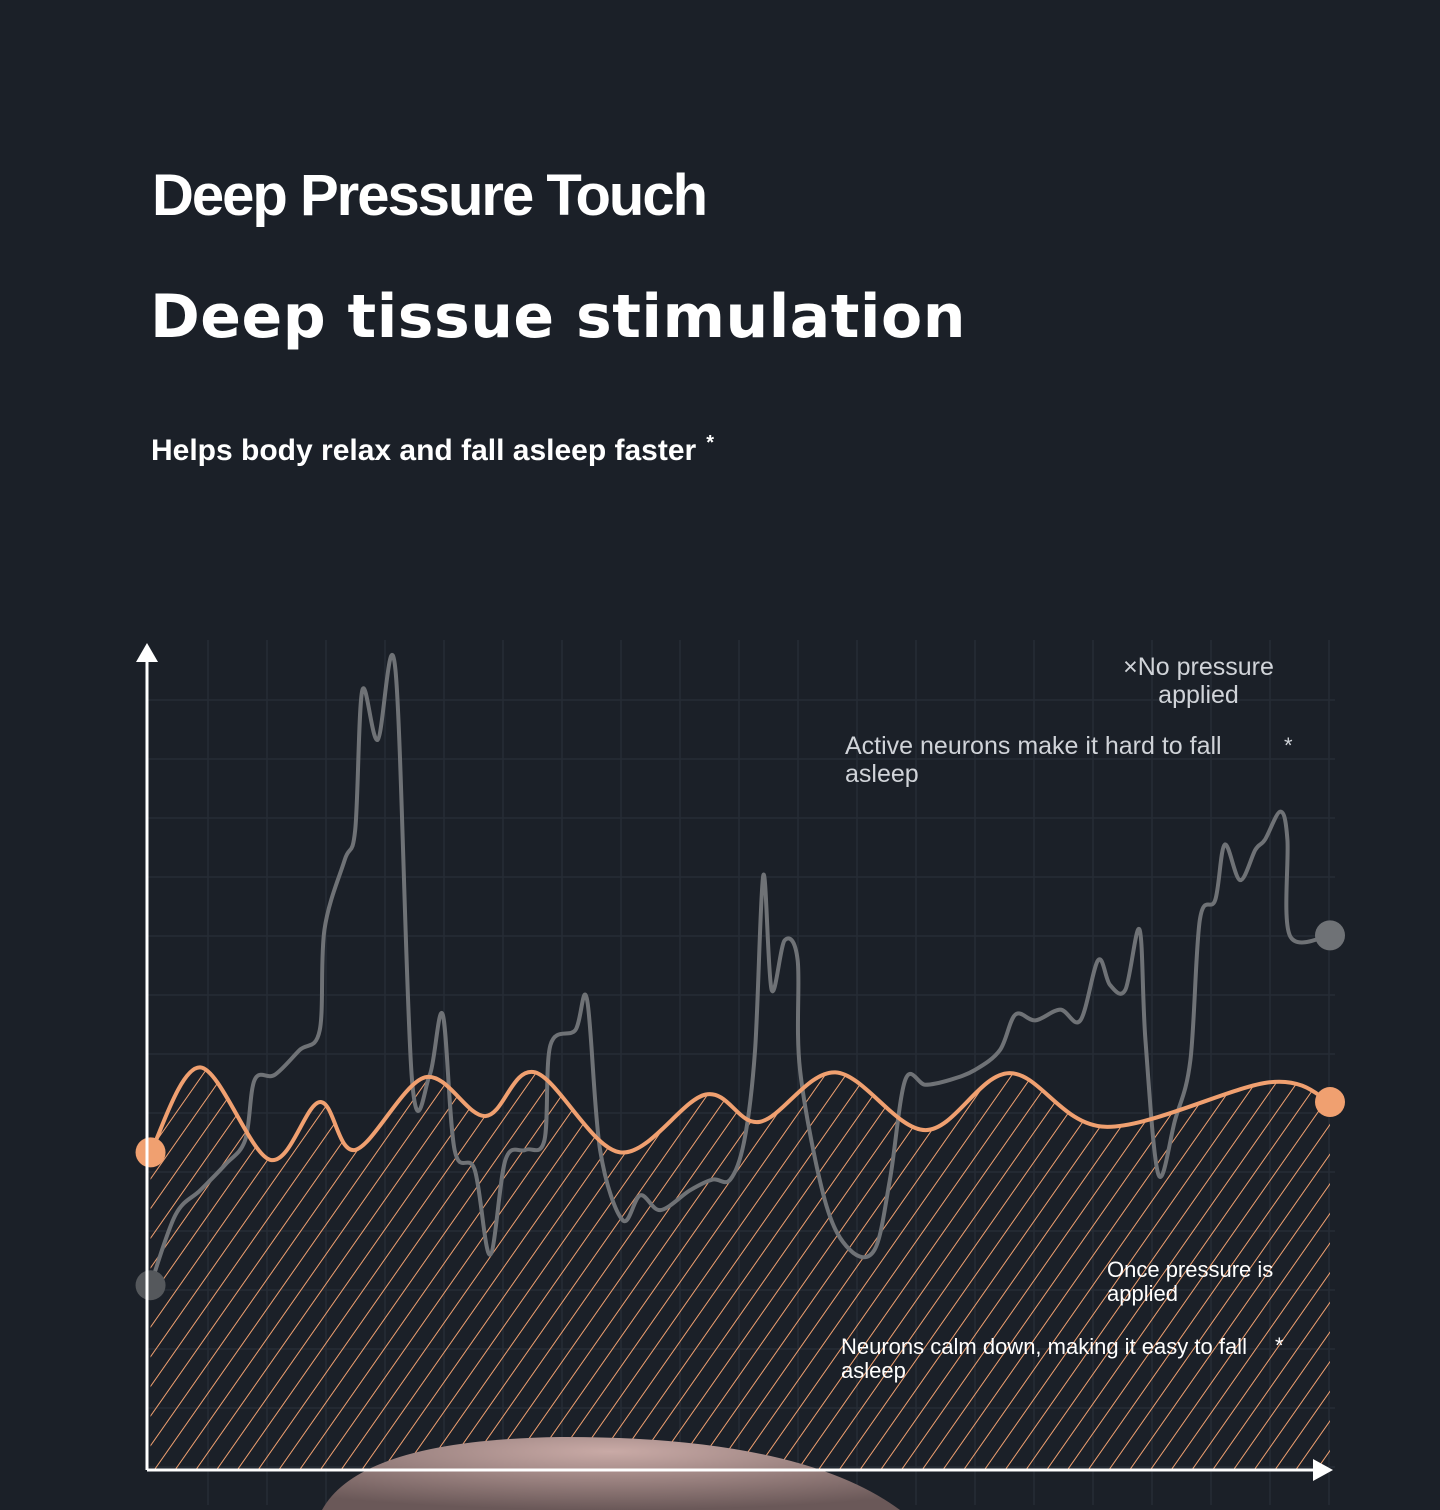 The height and width of the screenshot is (1510, 1440). I want to click on gray-end-point, so click(1330, 935).